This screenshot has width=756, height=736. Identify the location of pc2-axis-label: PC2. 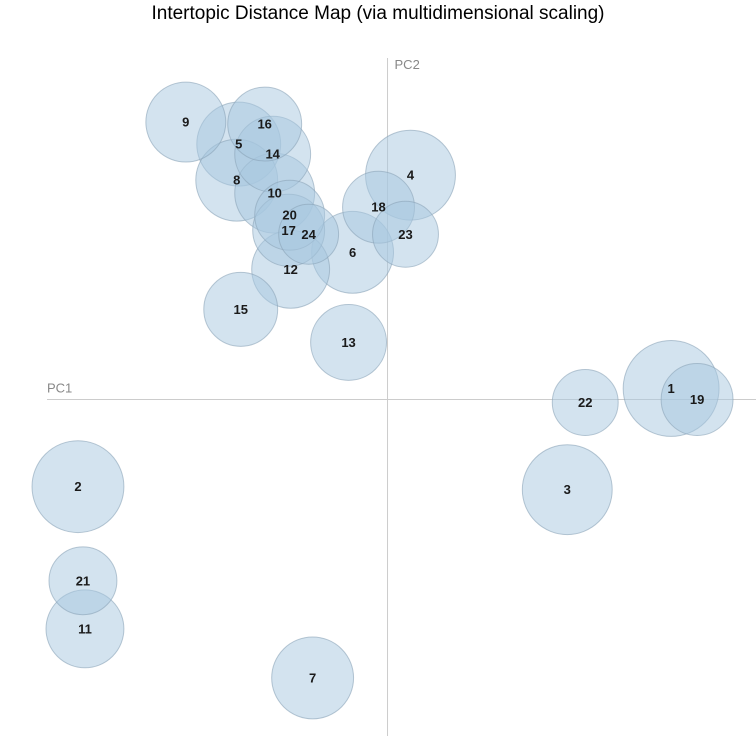
(407, 64).